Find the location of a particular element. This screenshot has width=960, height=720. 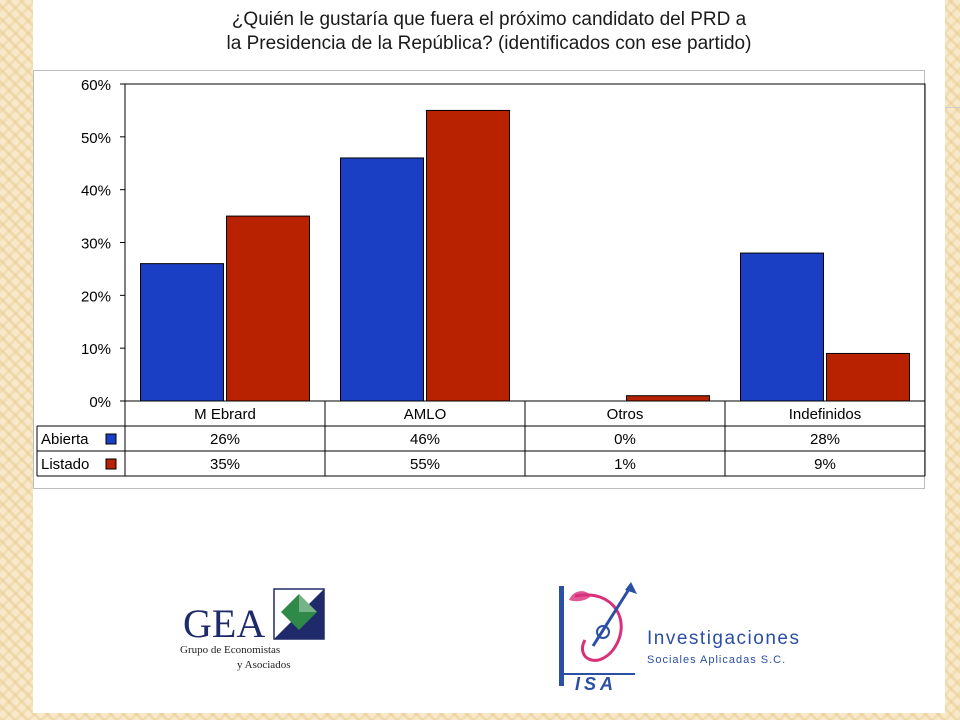

data-label-listado: 35% is located at coordinates (225, 464).